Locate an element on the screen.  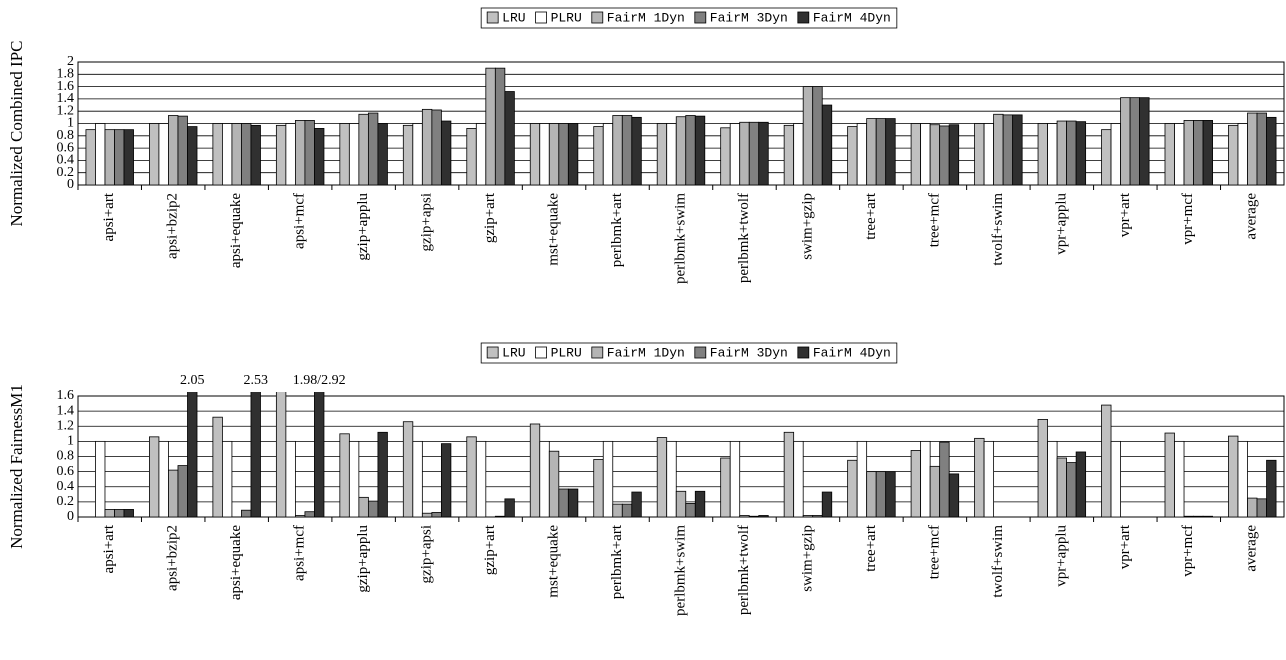
y-tick-label: 0.6 is located at coordinates (66, 147).